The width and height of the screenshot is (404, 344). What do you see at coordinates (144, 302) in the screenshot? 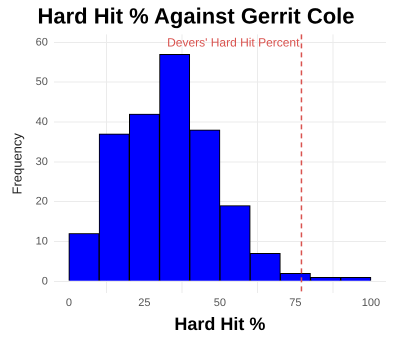
I see `x-tick-label: 25` at bounding box center [144, 302].